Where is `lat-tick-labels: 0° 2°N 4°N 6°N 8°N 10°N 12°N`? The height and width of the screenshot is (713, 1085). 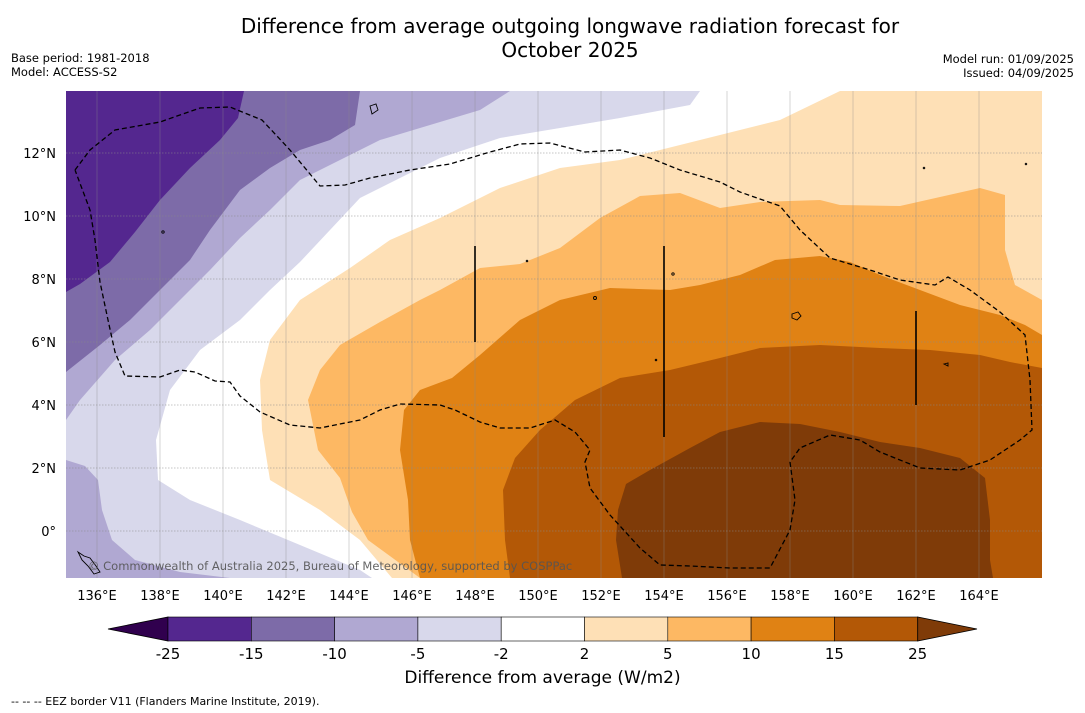
lat-tick-labels: 0° 2°N 4°N 6°N 8°N 10°N 12°N is located at coordinates (39, 343).